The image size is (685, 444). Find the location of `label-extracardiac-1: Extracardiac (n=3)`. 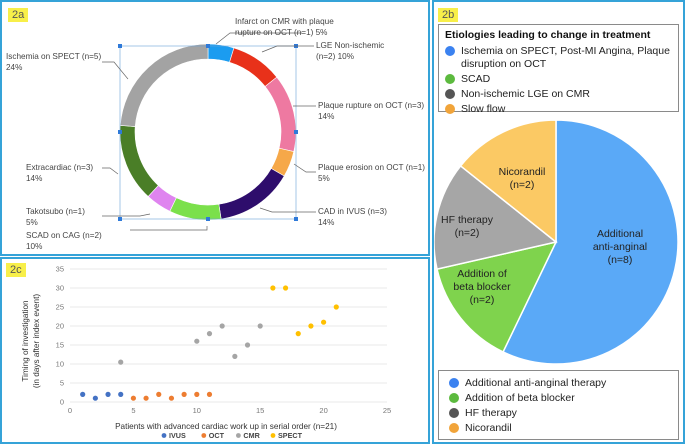

label-extracardiac-1: Extracardiac (n=3) is located at coordinates (59, 167).